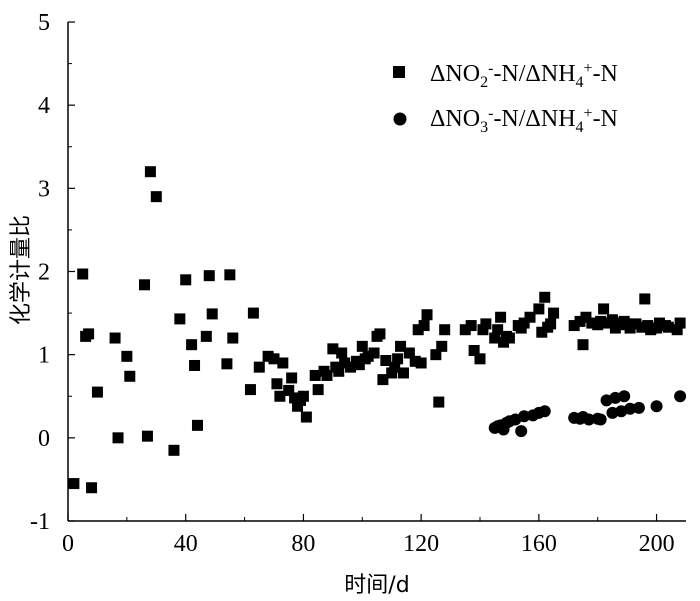 The image size is (700, 601). Describe the element at coordinates (505, 98) in the screenshot. I see `legend: ΔNO2--N/ΔNH4+-N ΔNO3--N/ΔNH4+-N` at that location.